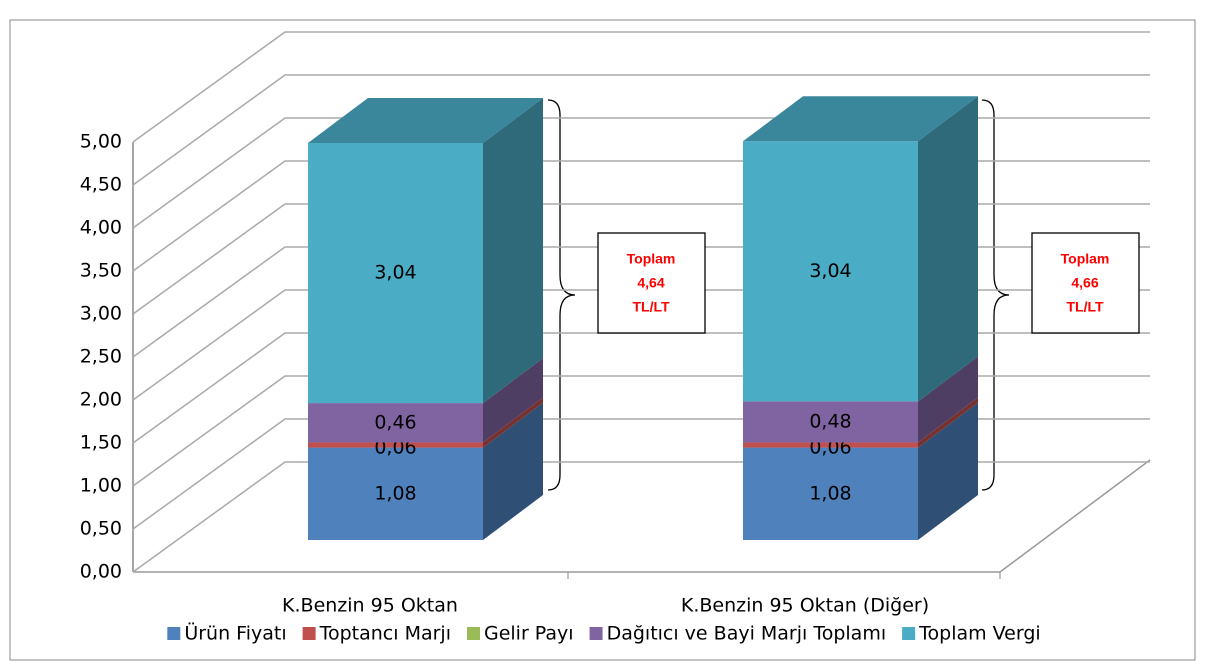 The image size is (1205, 670). I want to click on legend-label: Toptancı Marjı, so click(385, 634).